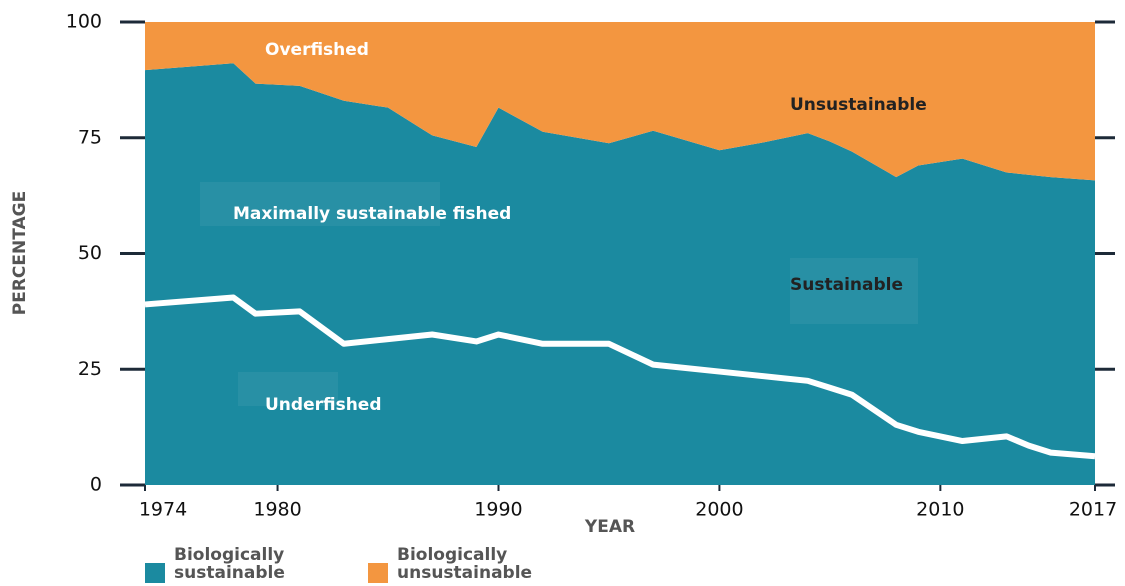 Image resolution: width=1125 pixels, height=586 pixels. What do you see at coordinates (317, 50) in the screenshot?
I see `annotation: Overfished` at bounding box center [317, 50].